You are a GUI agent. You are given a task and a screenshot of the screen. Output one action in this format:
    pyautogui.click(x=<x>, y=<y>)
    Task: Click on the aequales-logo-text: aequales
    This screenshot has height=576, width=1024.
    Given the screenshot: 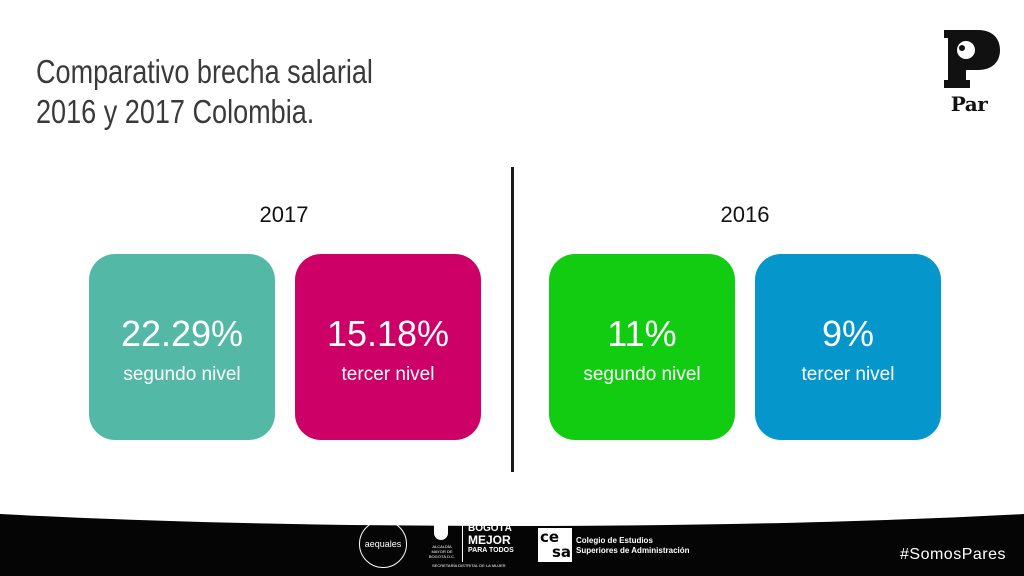 What is the action you would take?
    pyautogui.click(x=383, y=544)
    